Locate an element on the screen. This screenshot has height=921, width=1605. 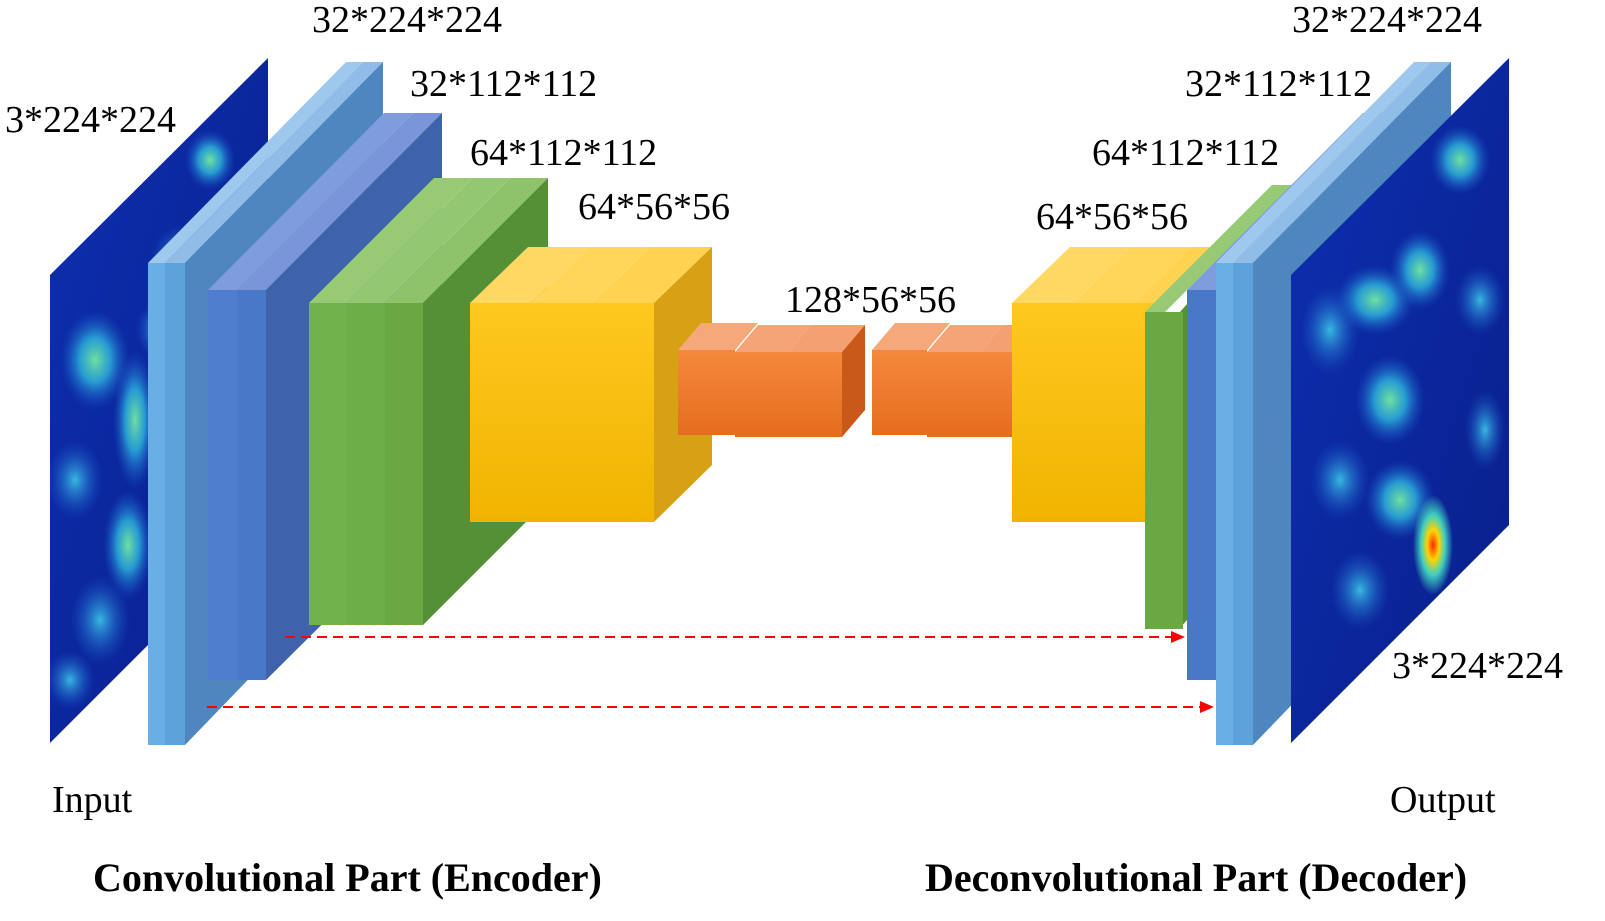
unpool1-dim-label: 32*112*112 is located at coordinates (1278, 84).